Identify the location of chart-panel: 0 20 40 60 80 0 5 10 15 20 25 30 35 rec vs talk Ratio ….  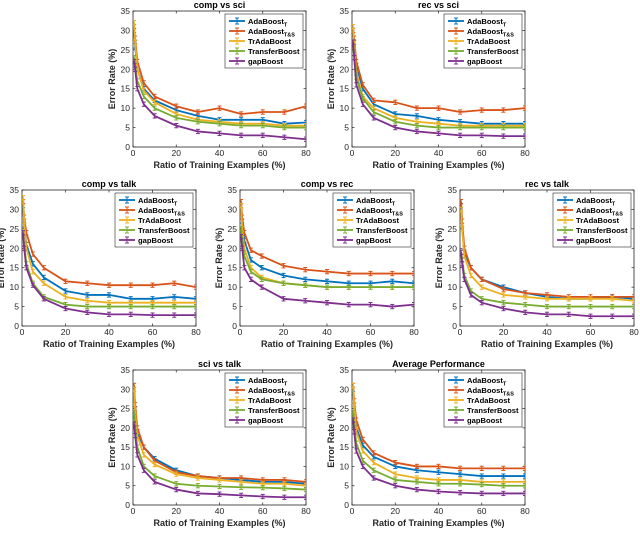
(536, 264).